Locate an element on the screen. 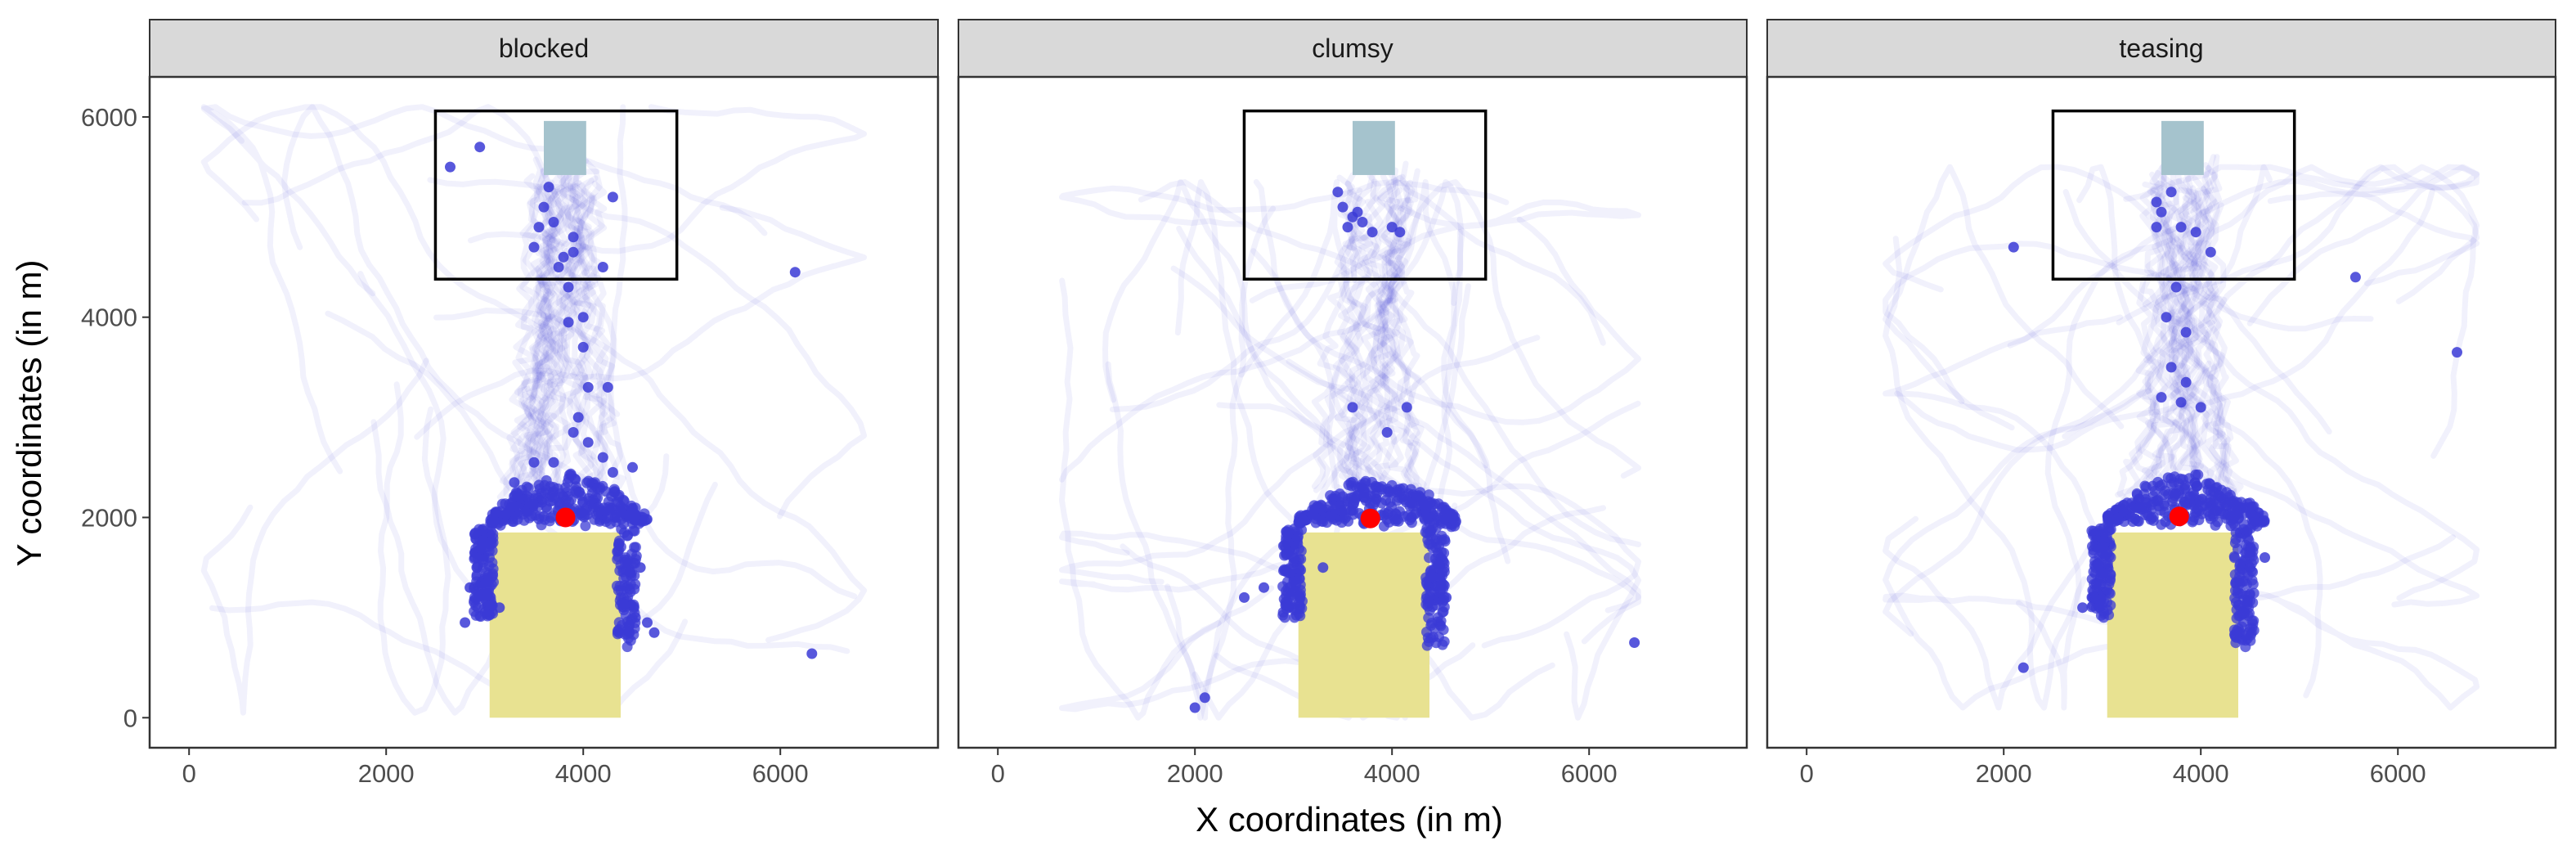 This screenshot has height=859, width=2576. endpoint-marker is located at coordinates (2179, 516).